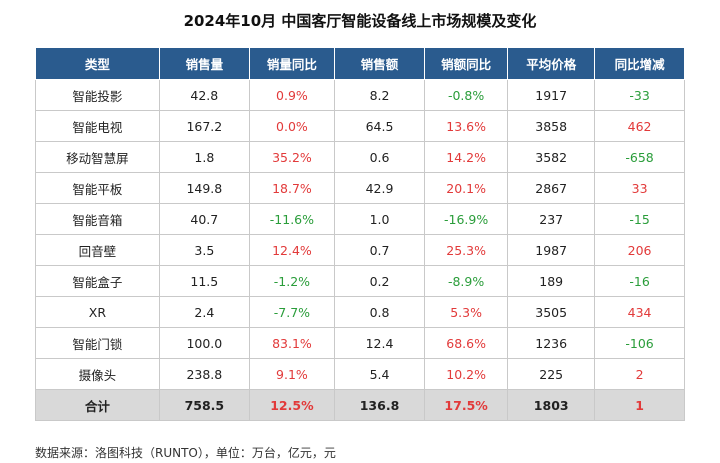  Describe the element at coordinates (97, 405) in the screenshot. I see `row-label: 合计` at that location.